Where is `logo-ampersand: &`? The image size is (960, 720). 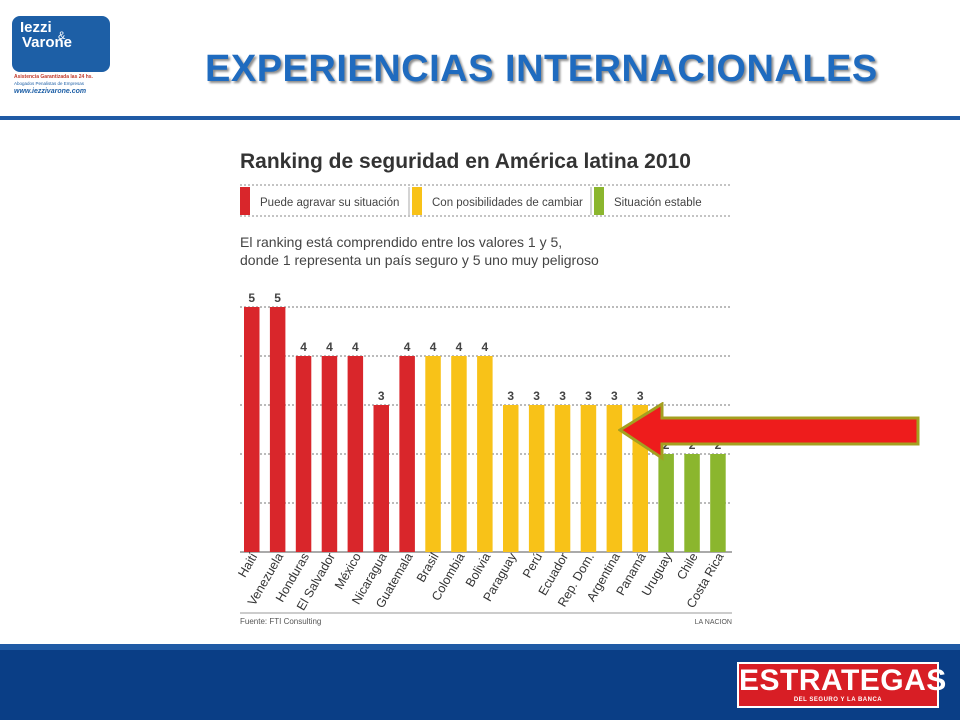 logo-ampersand: & is located at coordinates (62, 36).